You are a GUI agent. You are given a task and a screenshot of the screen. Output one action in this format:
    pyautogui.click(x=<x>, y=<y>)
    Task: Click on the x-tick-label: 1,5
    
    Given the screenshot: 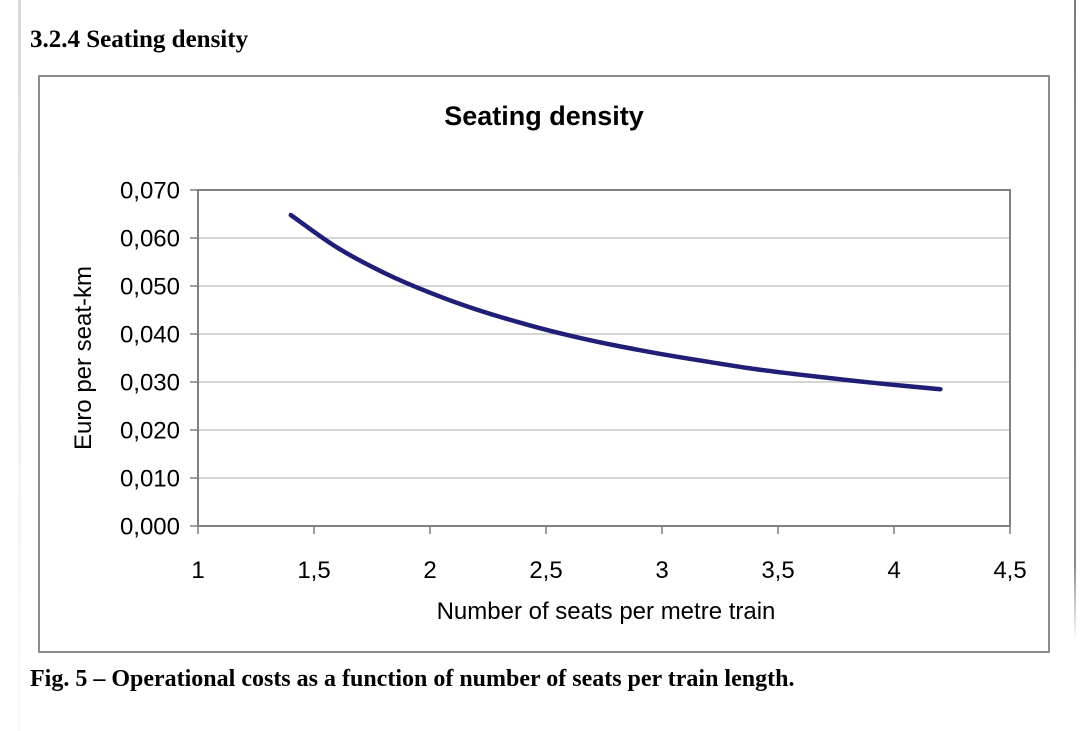 What is the action you would take?
    pyautogui.click(x=313, y=570)
    